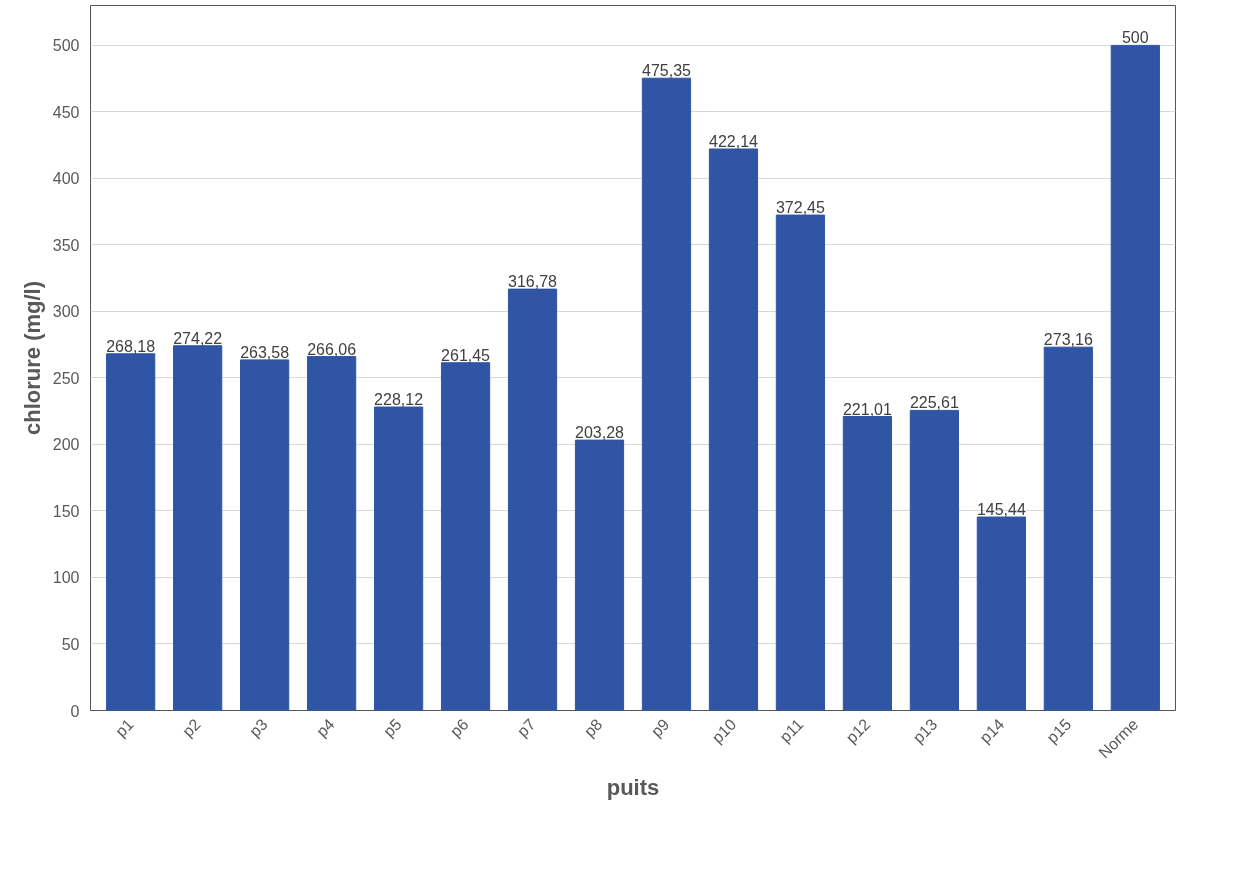  Describe the element at coordinates (325, 728) in the screenshot. I see `x-tick-label: p4` at that location.